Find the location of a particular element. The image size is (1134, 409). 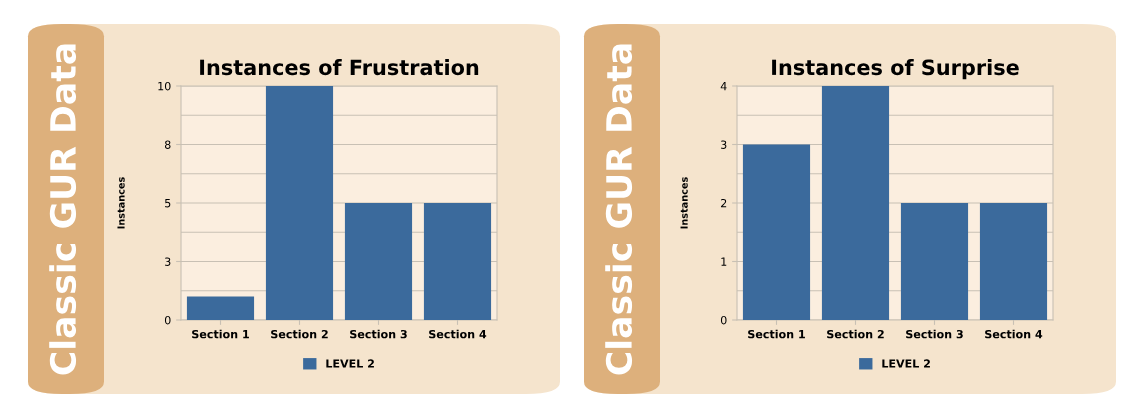

y-tick-label: 10 is located at coordinates (164, 86).